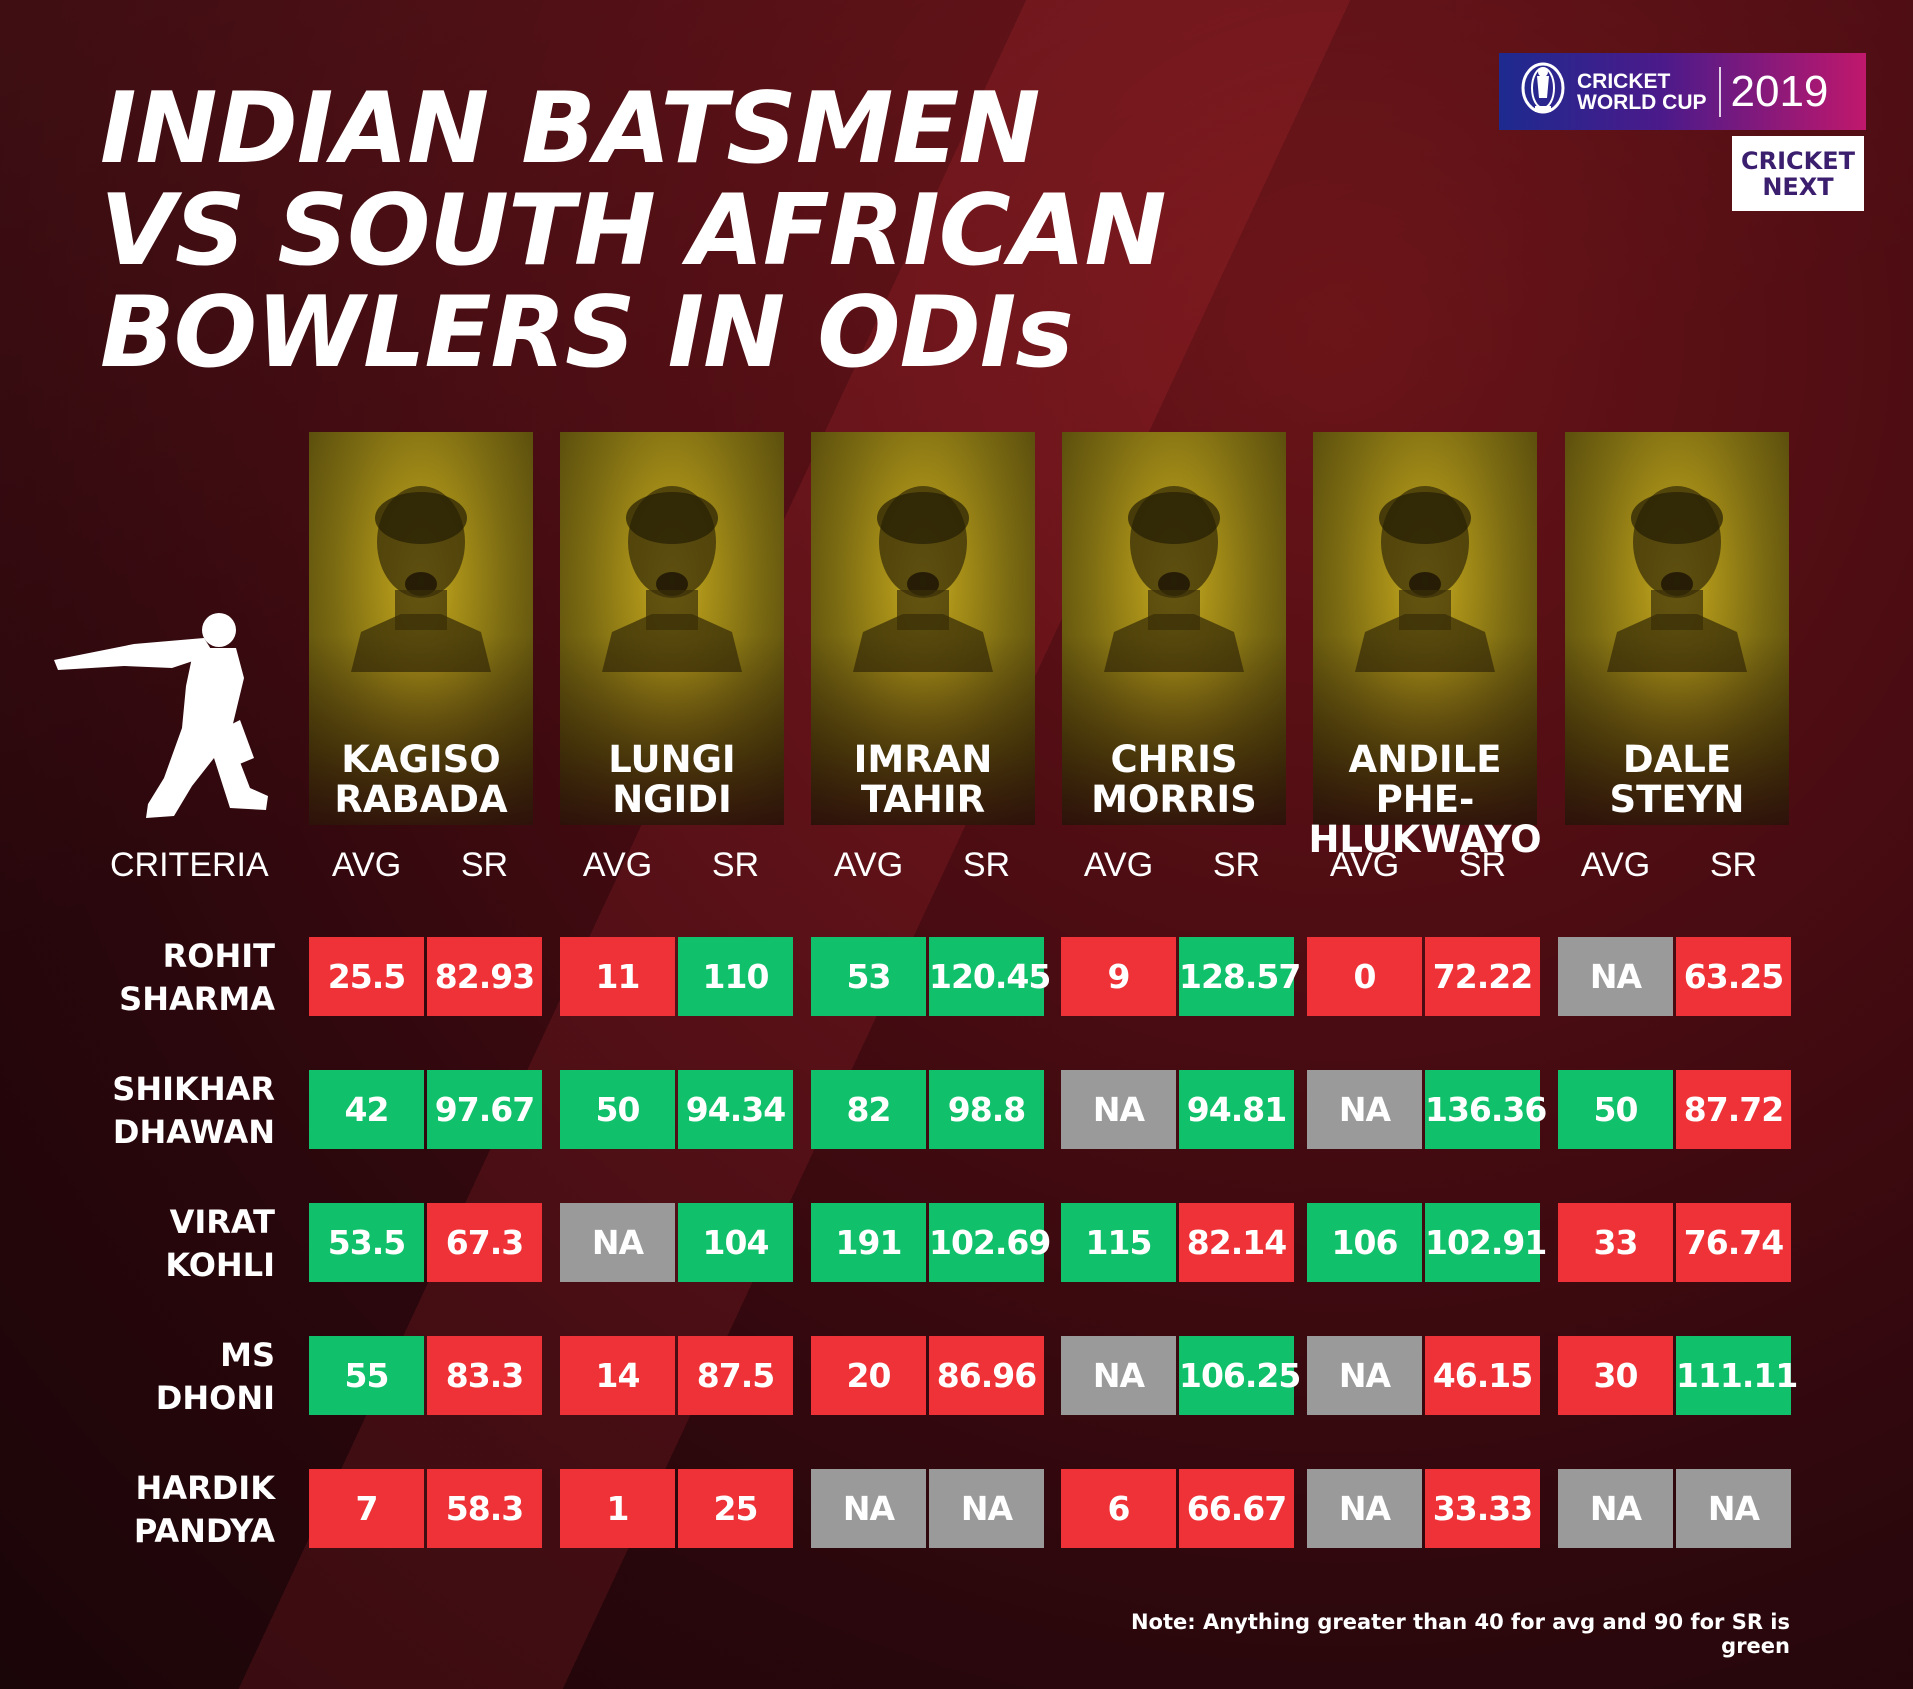  What do you see at coordinates (1118, 1508) in the screenshot?
I see `avg-cell: 6` at bounding box center [1118, 1508].